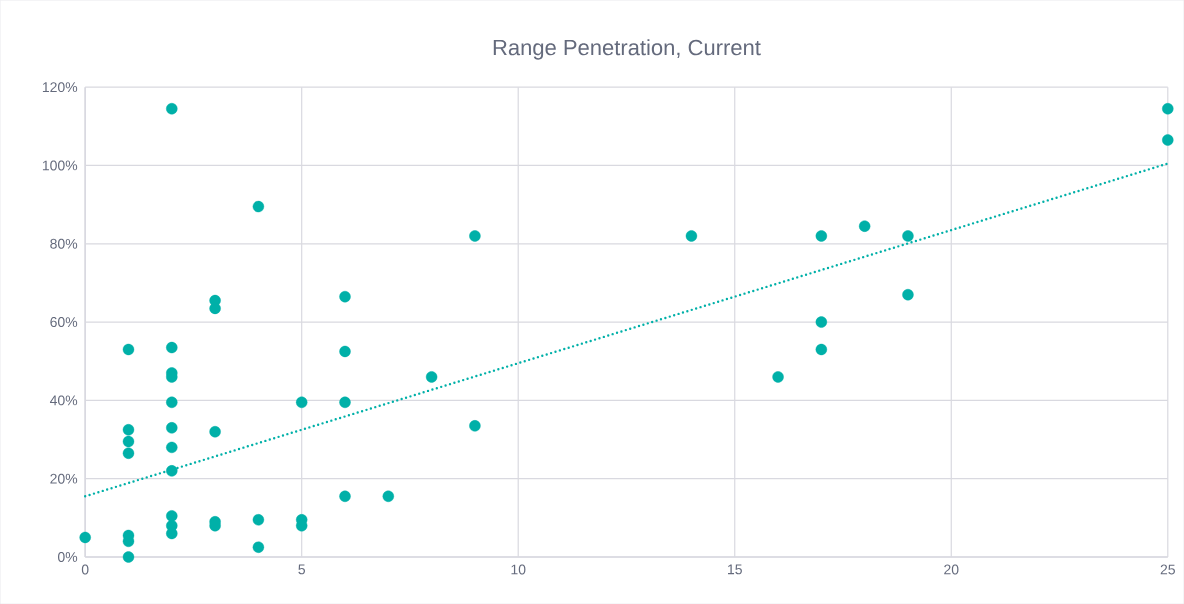 Image resolution: width=1184 pixels, height=604 pixels. I want to click on x-tick-label: 25, so click(1167, 569).